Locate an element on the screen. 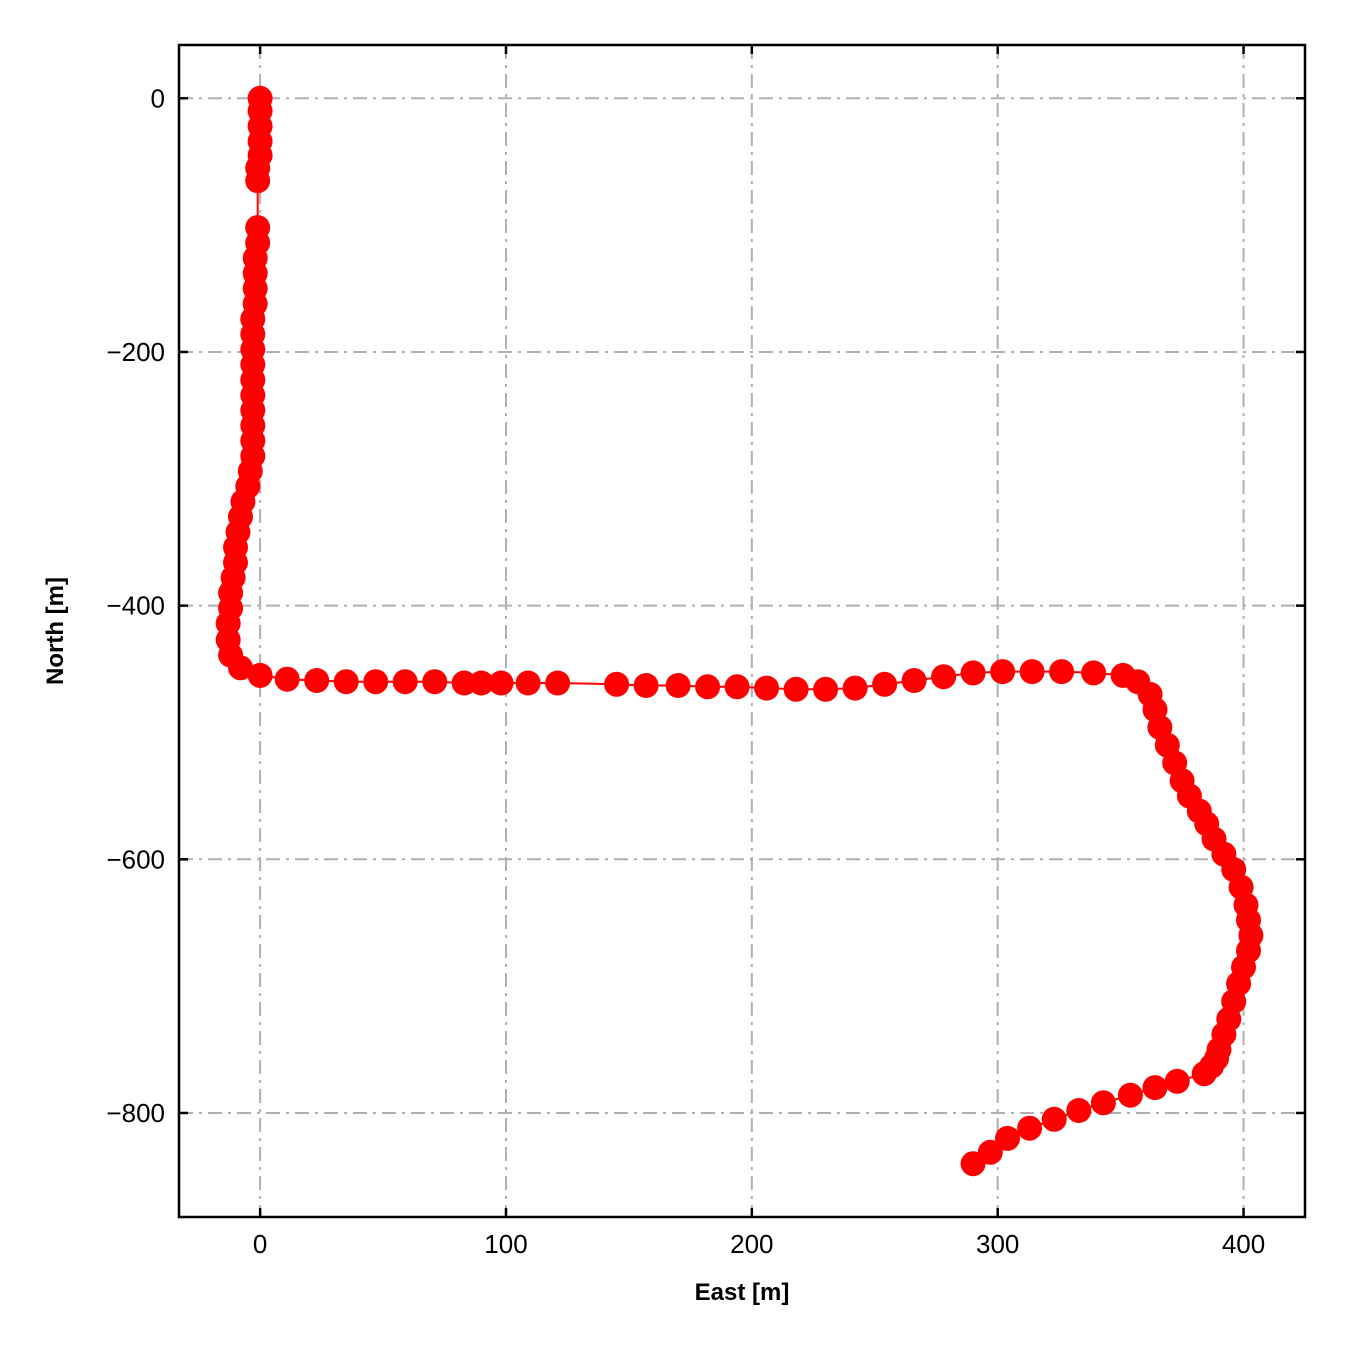 The image size is (1350, 1350). y-tick-label: −200 is located at coordinates (135, 352).